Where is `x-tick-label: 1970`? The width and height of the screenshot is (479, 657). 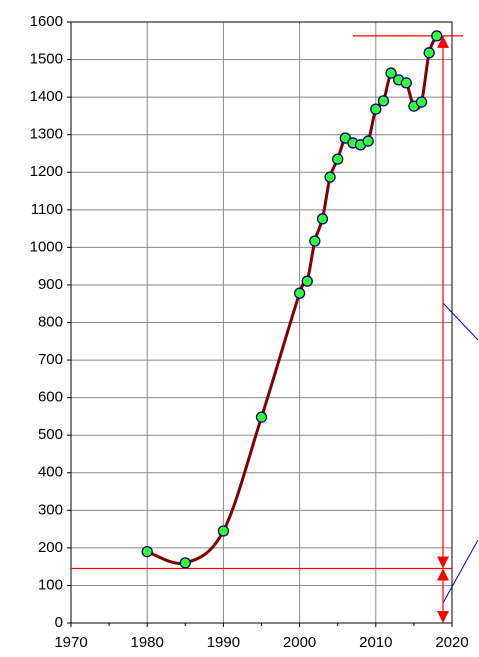
x-tick-label: 1970 is located at coordinates (70, 642).